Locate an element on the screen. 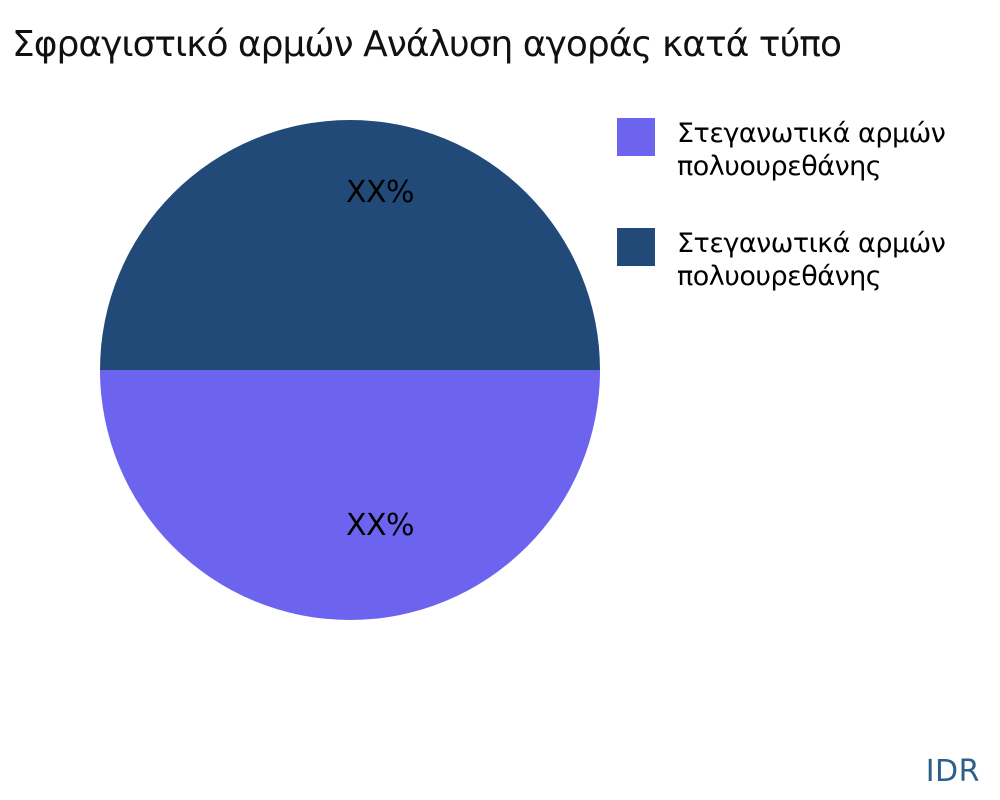  brand-watermark: IDR is located at coordinates (952, 771).